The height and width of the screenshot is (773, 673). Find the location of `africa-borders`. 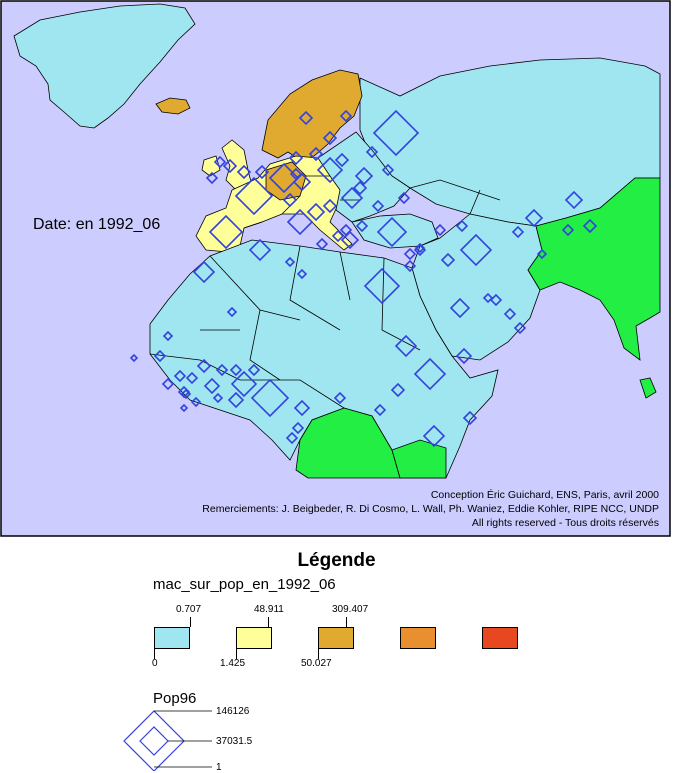

africa-borders is located at coordinates (285, 327).